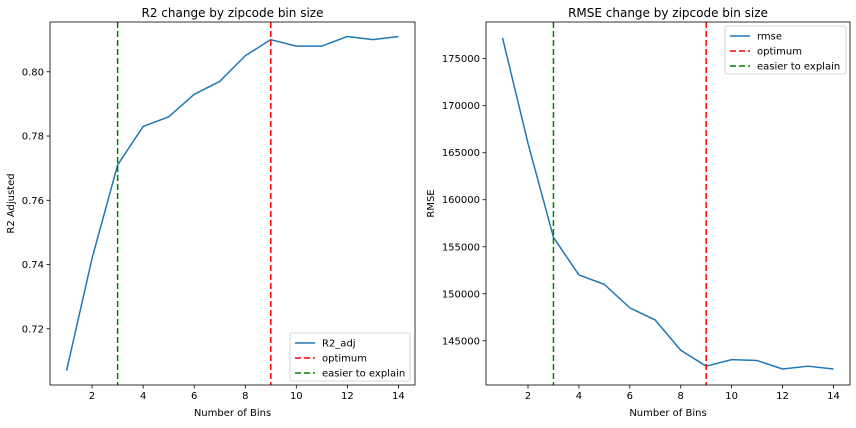 This screenshot has height=428, width=856. Describe the element at coordinates (33, 201) in the screenshot. I see `y-tick-label: 0.76` at that location.